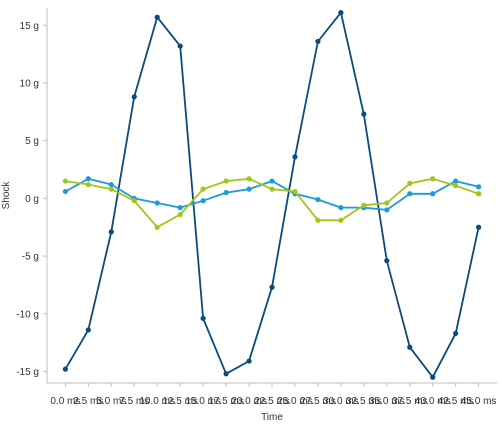 The height and width of the screenshot is (428, 502). I want to click on x-tick-label: 12.5 ms, so click(180, 401).